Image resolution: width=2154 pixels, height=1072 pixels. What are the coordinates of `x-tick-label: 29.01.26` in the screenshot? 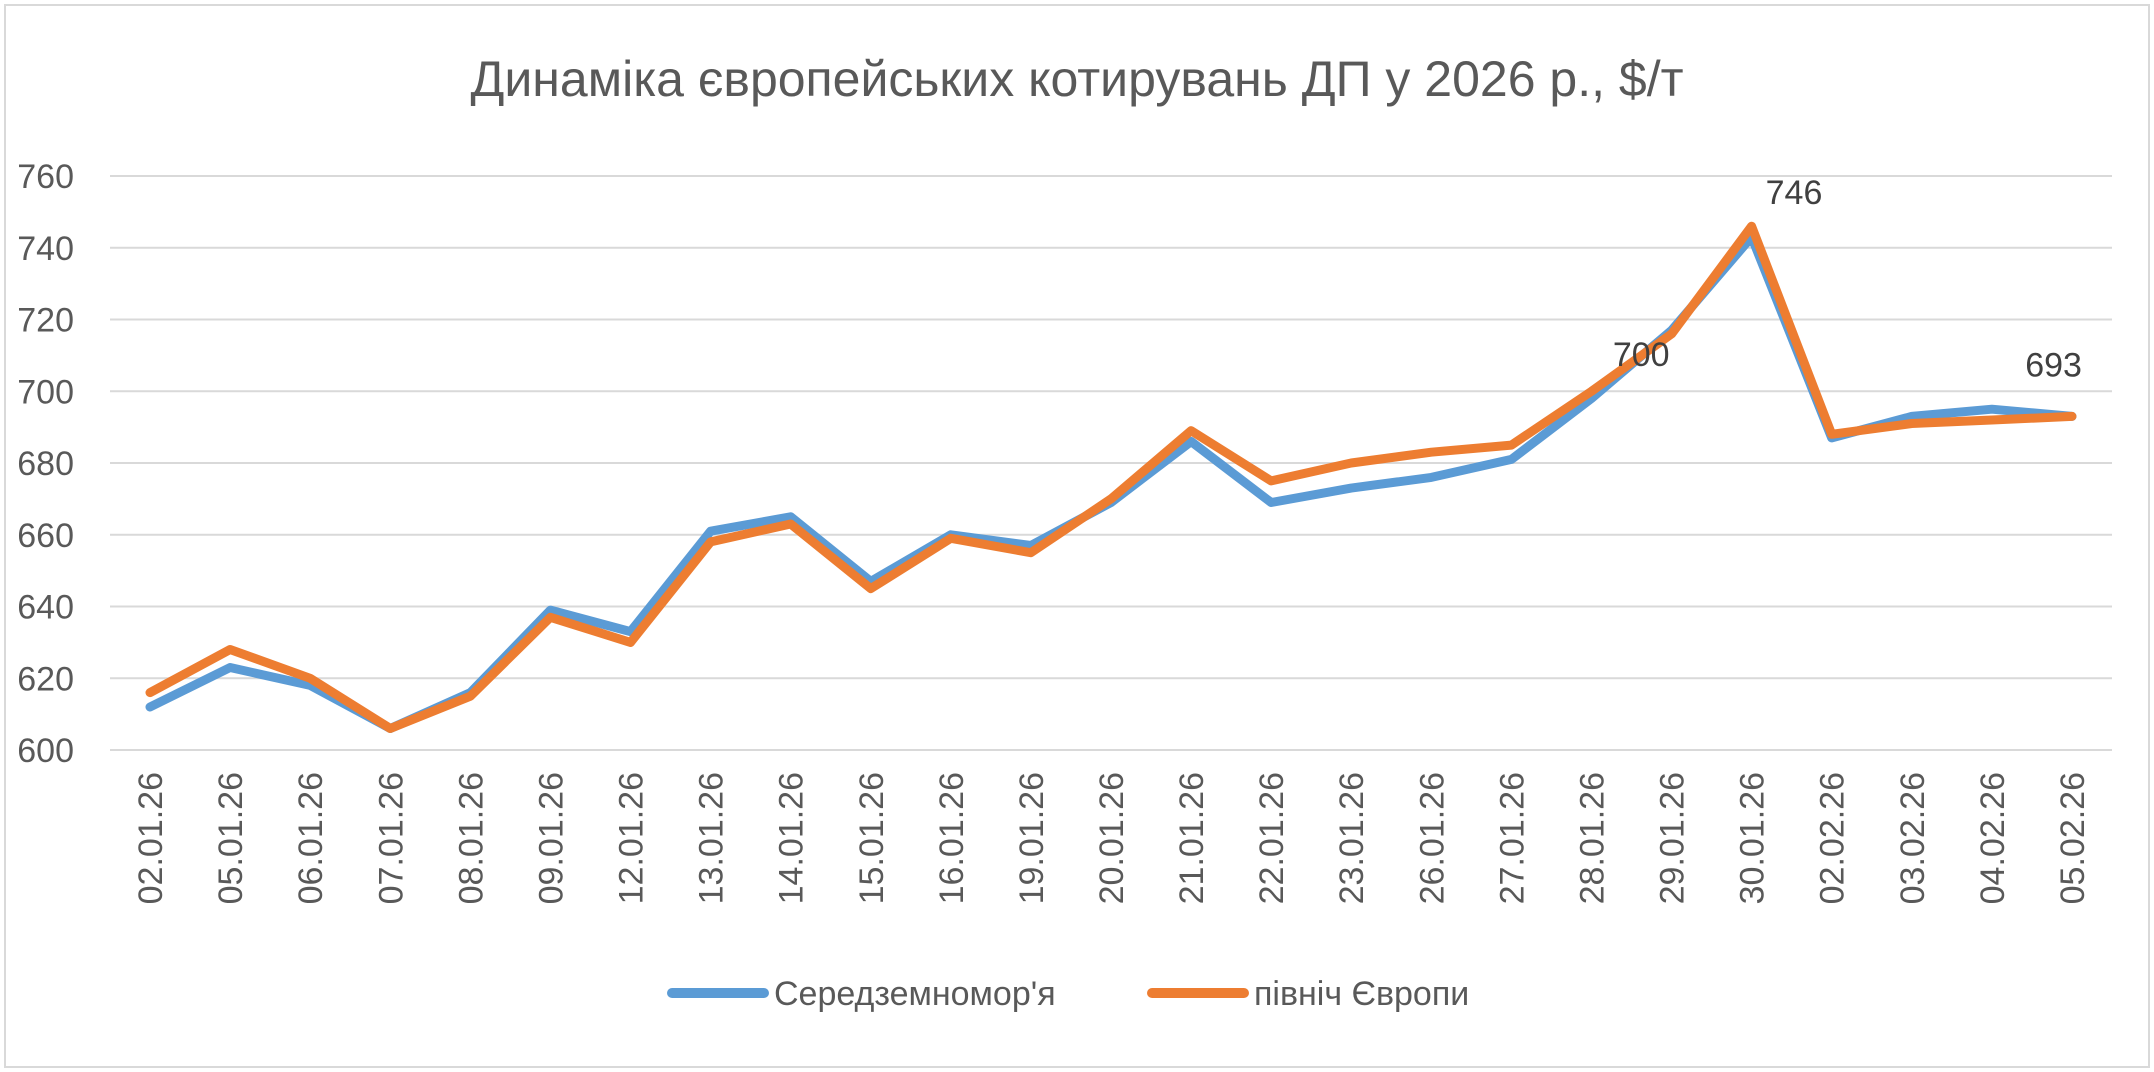 It's located at (1673, 838).